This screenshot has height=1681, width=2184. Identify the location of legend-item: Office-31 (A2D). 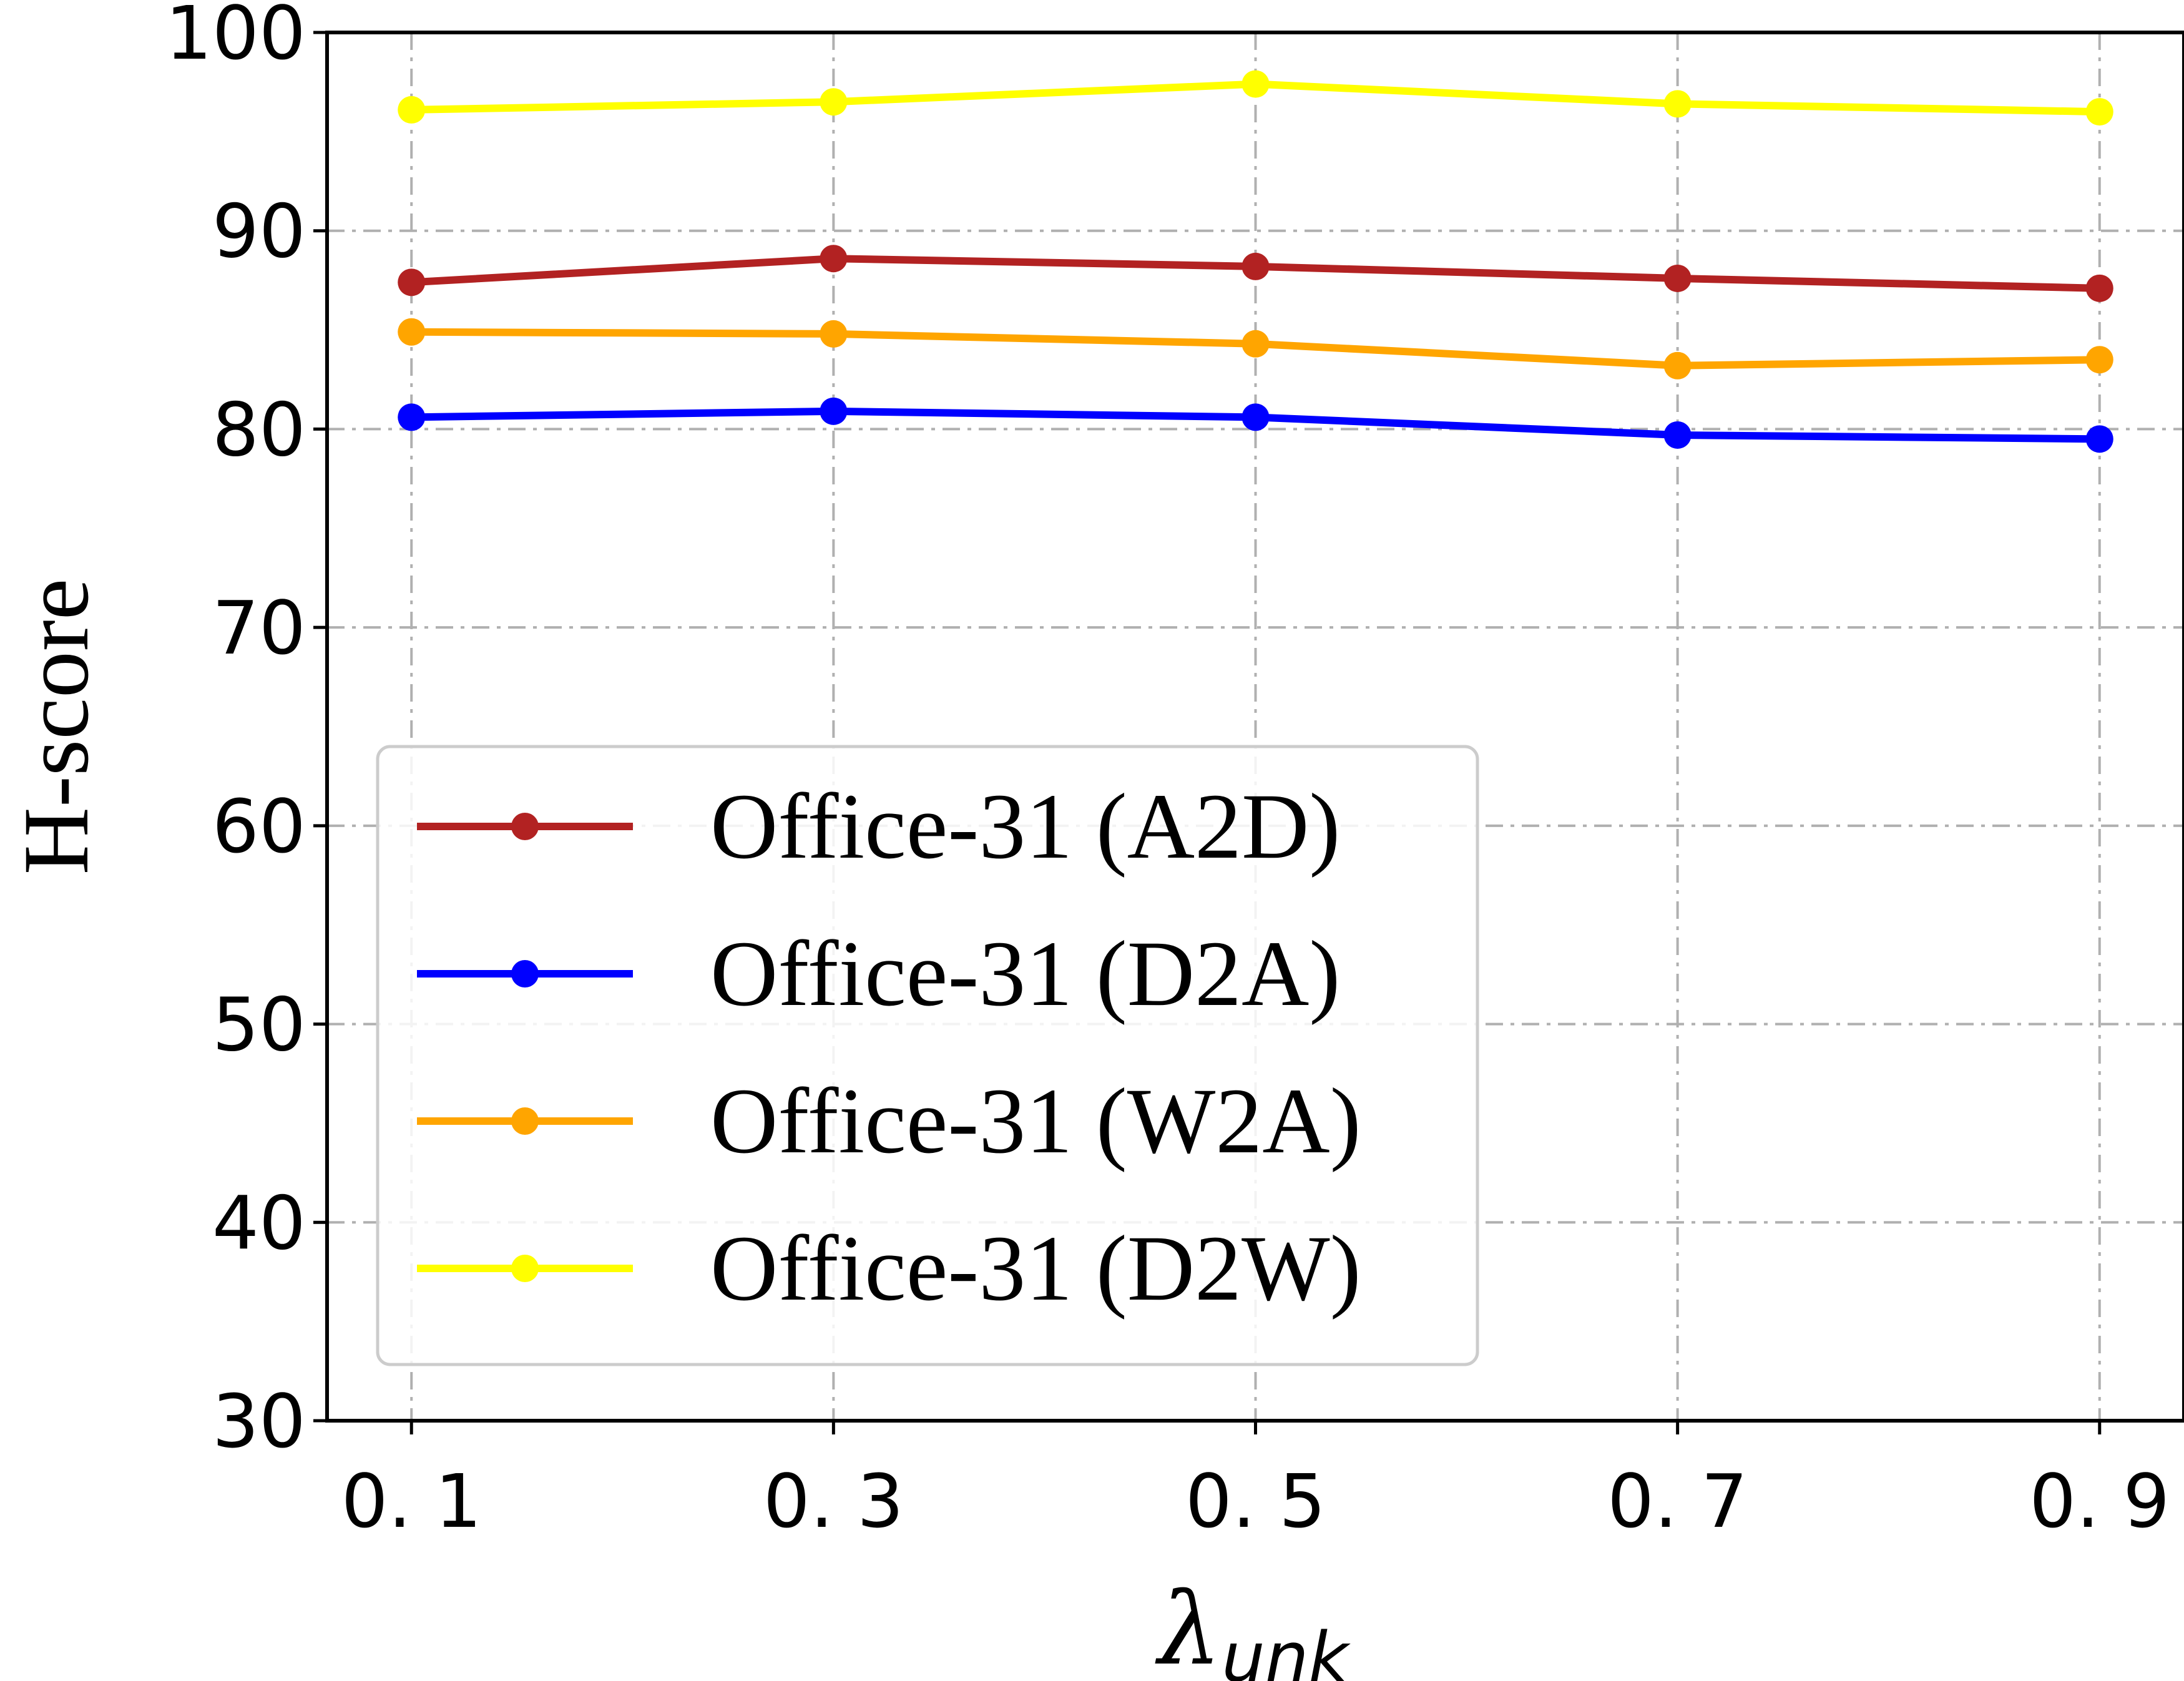
(879, 827).